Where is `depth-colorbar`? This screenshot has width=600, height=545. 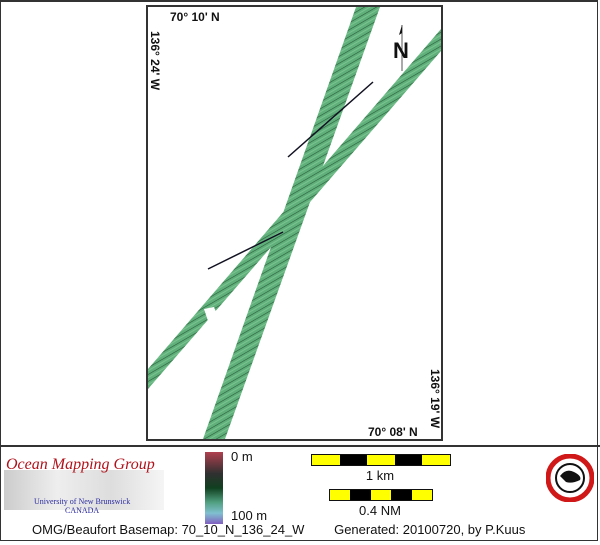
depth-colorbar is located at coordinates (214, 488).